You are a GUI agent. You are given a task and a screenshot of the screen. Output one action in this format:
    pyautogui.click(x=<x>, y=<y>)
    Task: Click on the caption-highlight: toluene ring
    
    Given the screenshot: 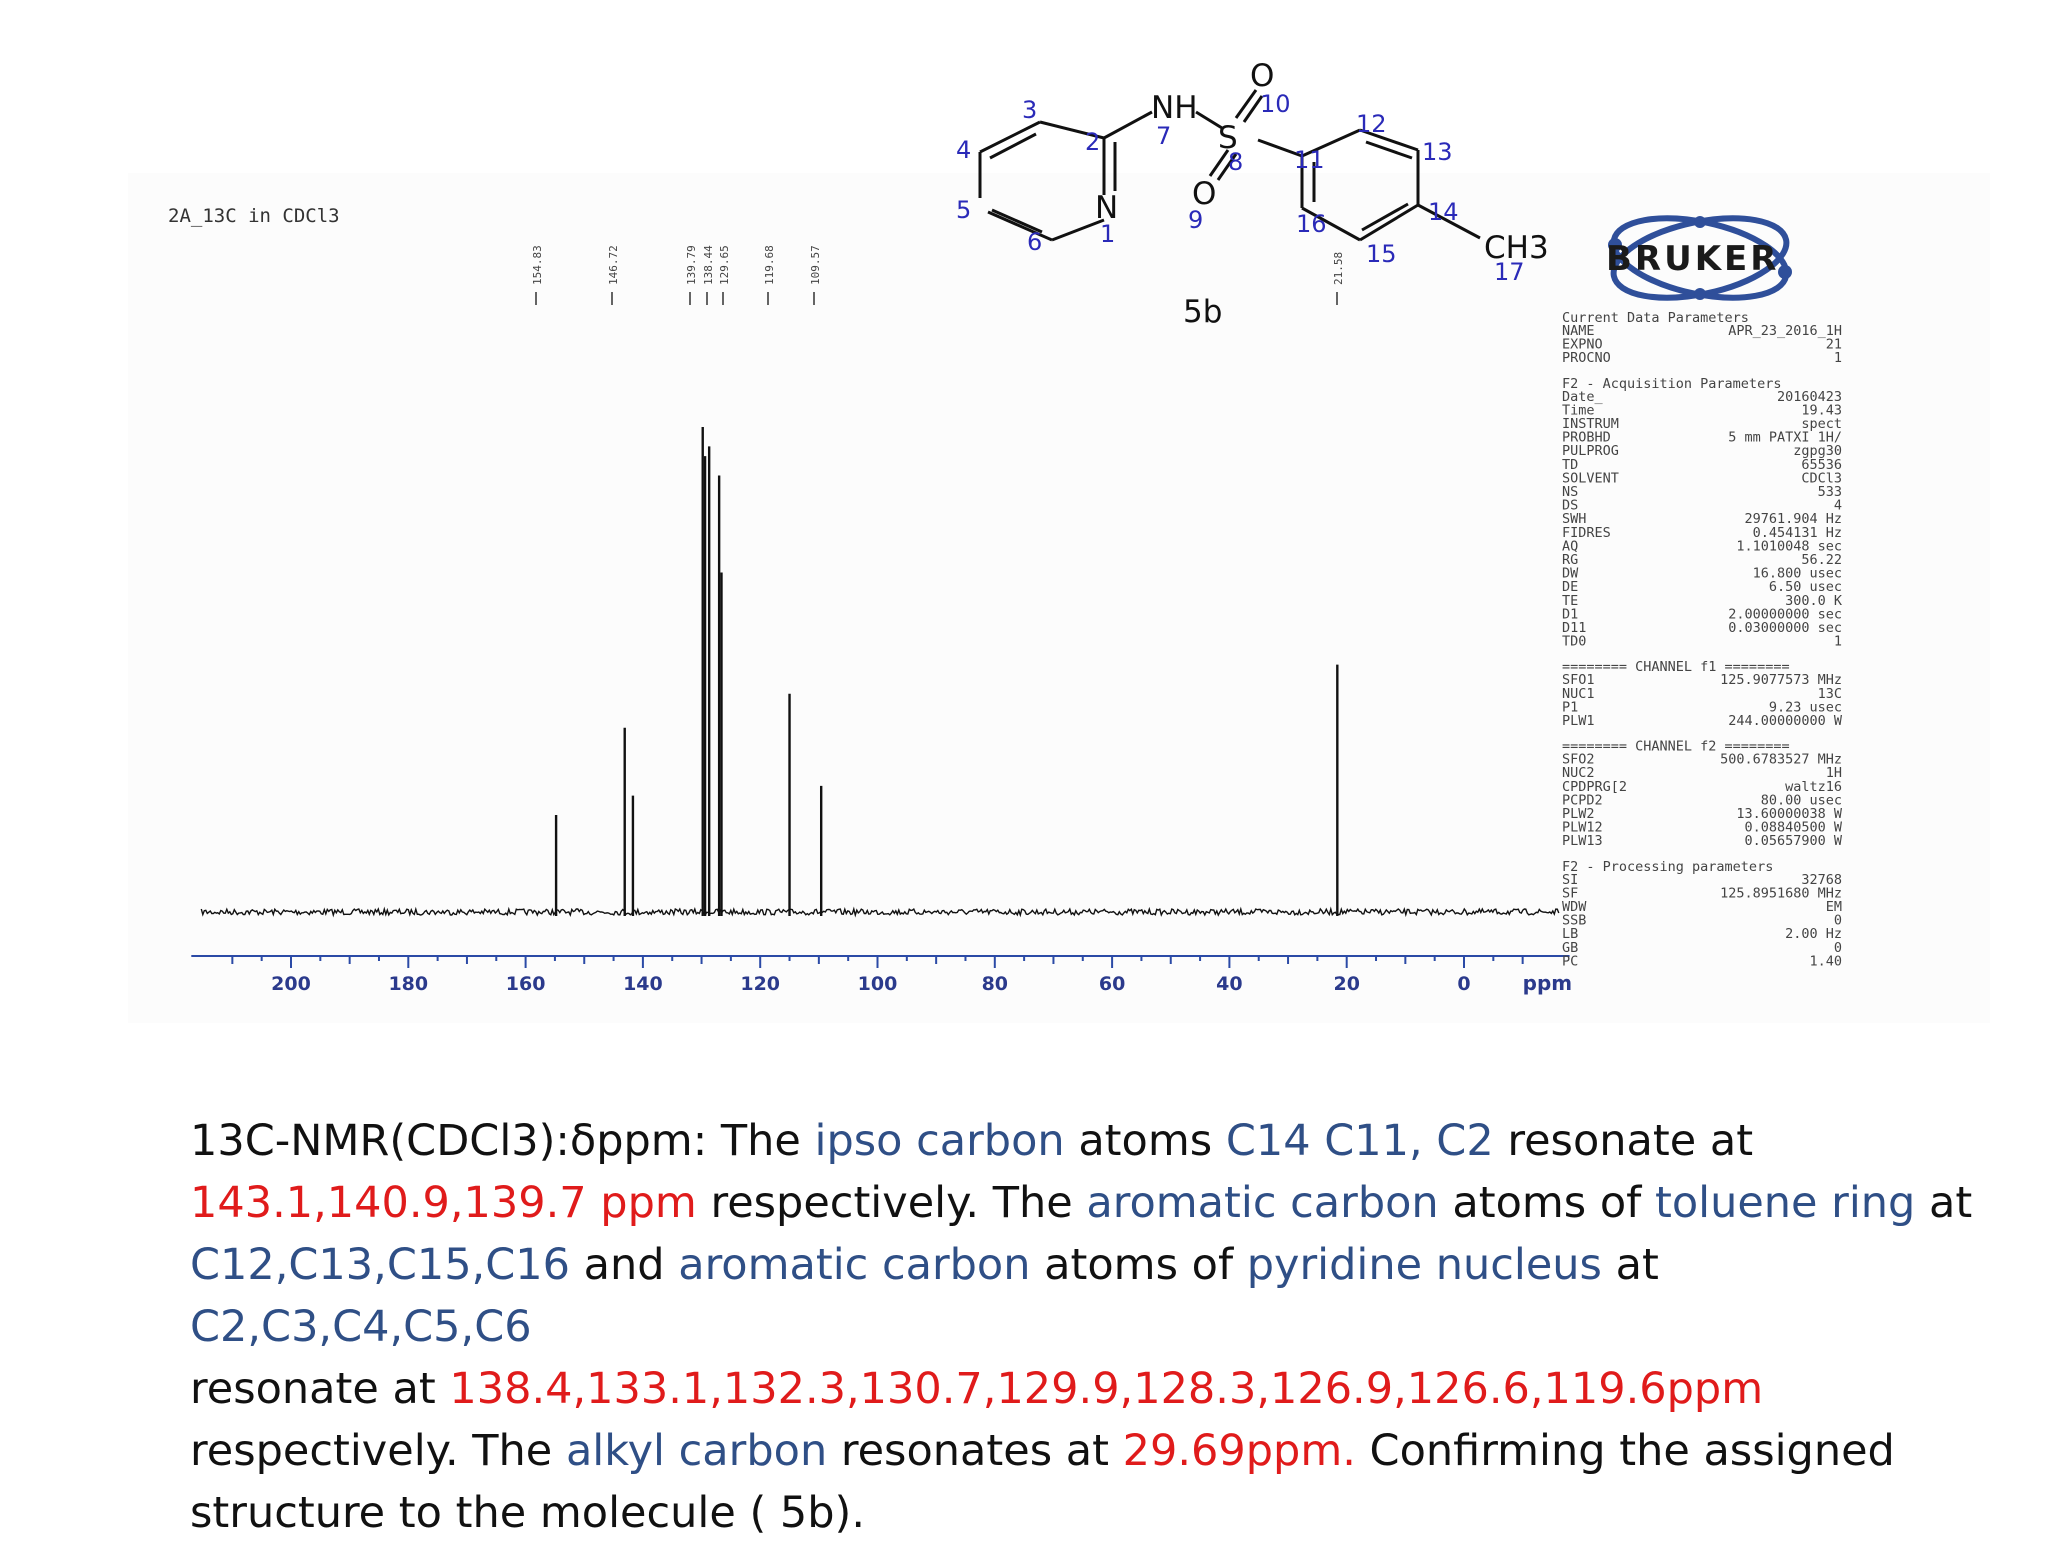 What is the action you would take?
    pyautogui.click(x=1785, y=1203)
    